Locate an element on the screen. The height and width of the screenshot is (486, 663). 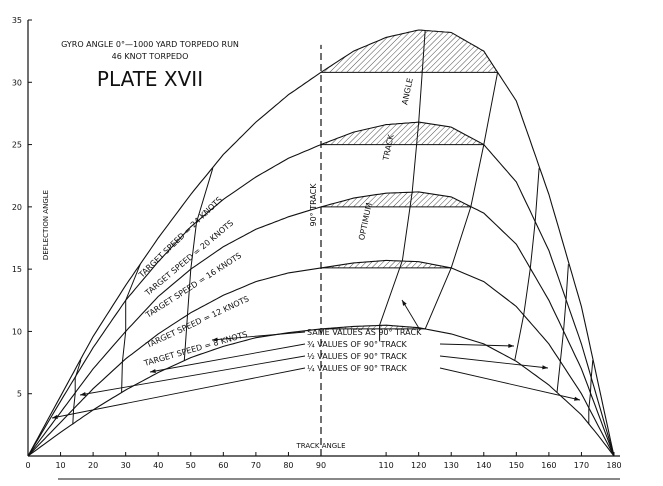
x-tick-label: 60 is located at coordinates (223, 465).